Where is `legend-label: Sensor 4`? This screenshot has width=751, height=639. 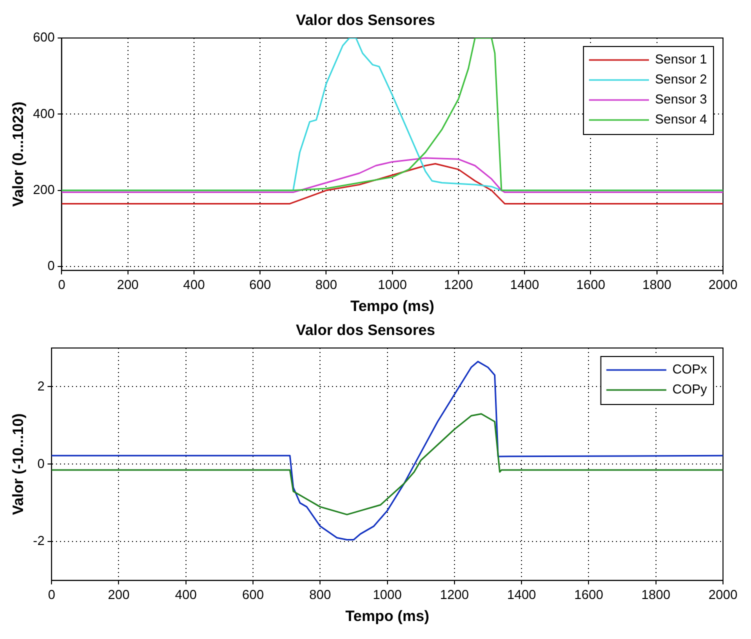
legend-label: Sensor 4 is located at coordinates (681, 119).